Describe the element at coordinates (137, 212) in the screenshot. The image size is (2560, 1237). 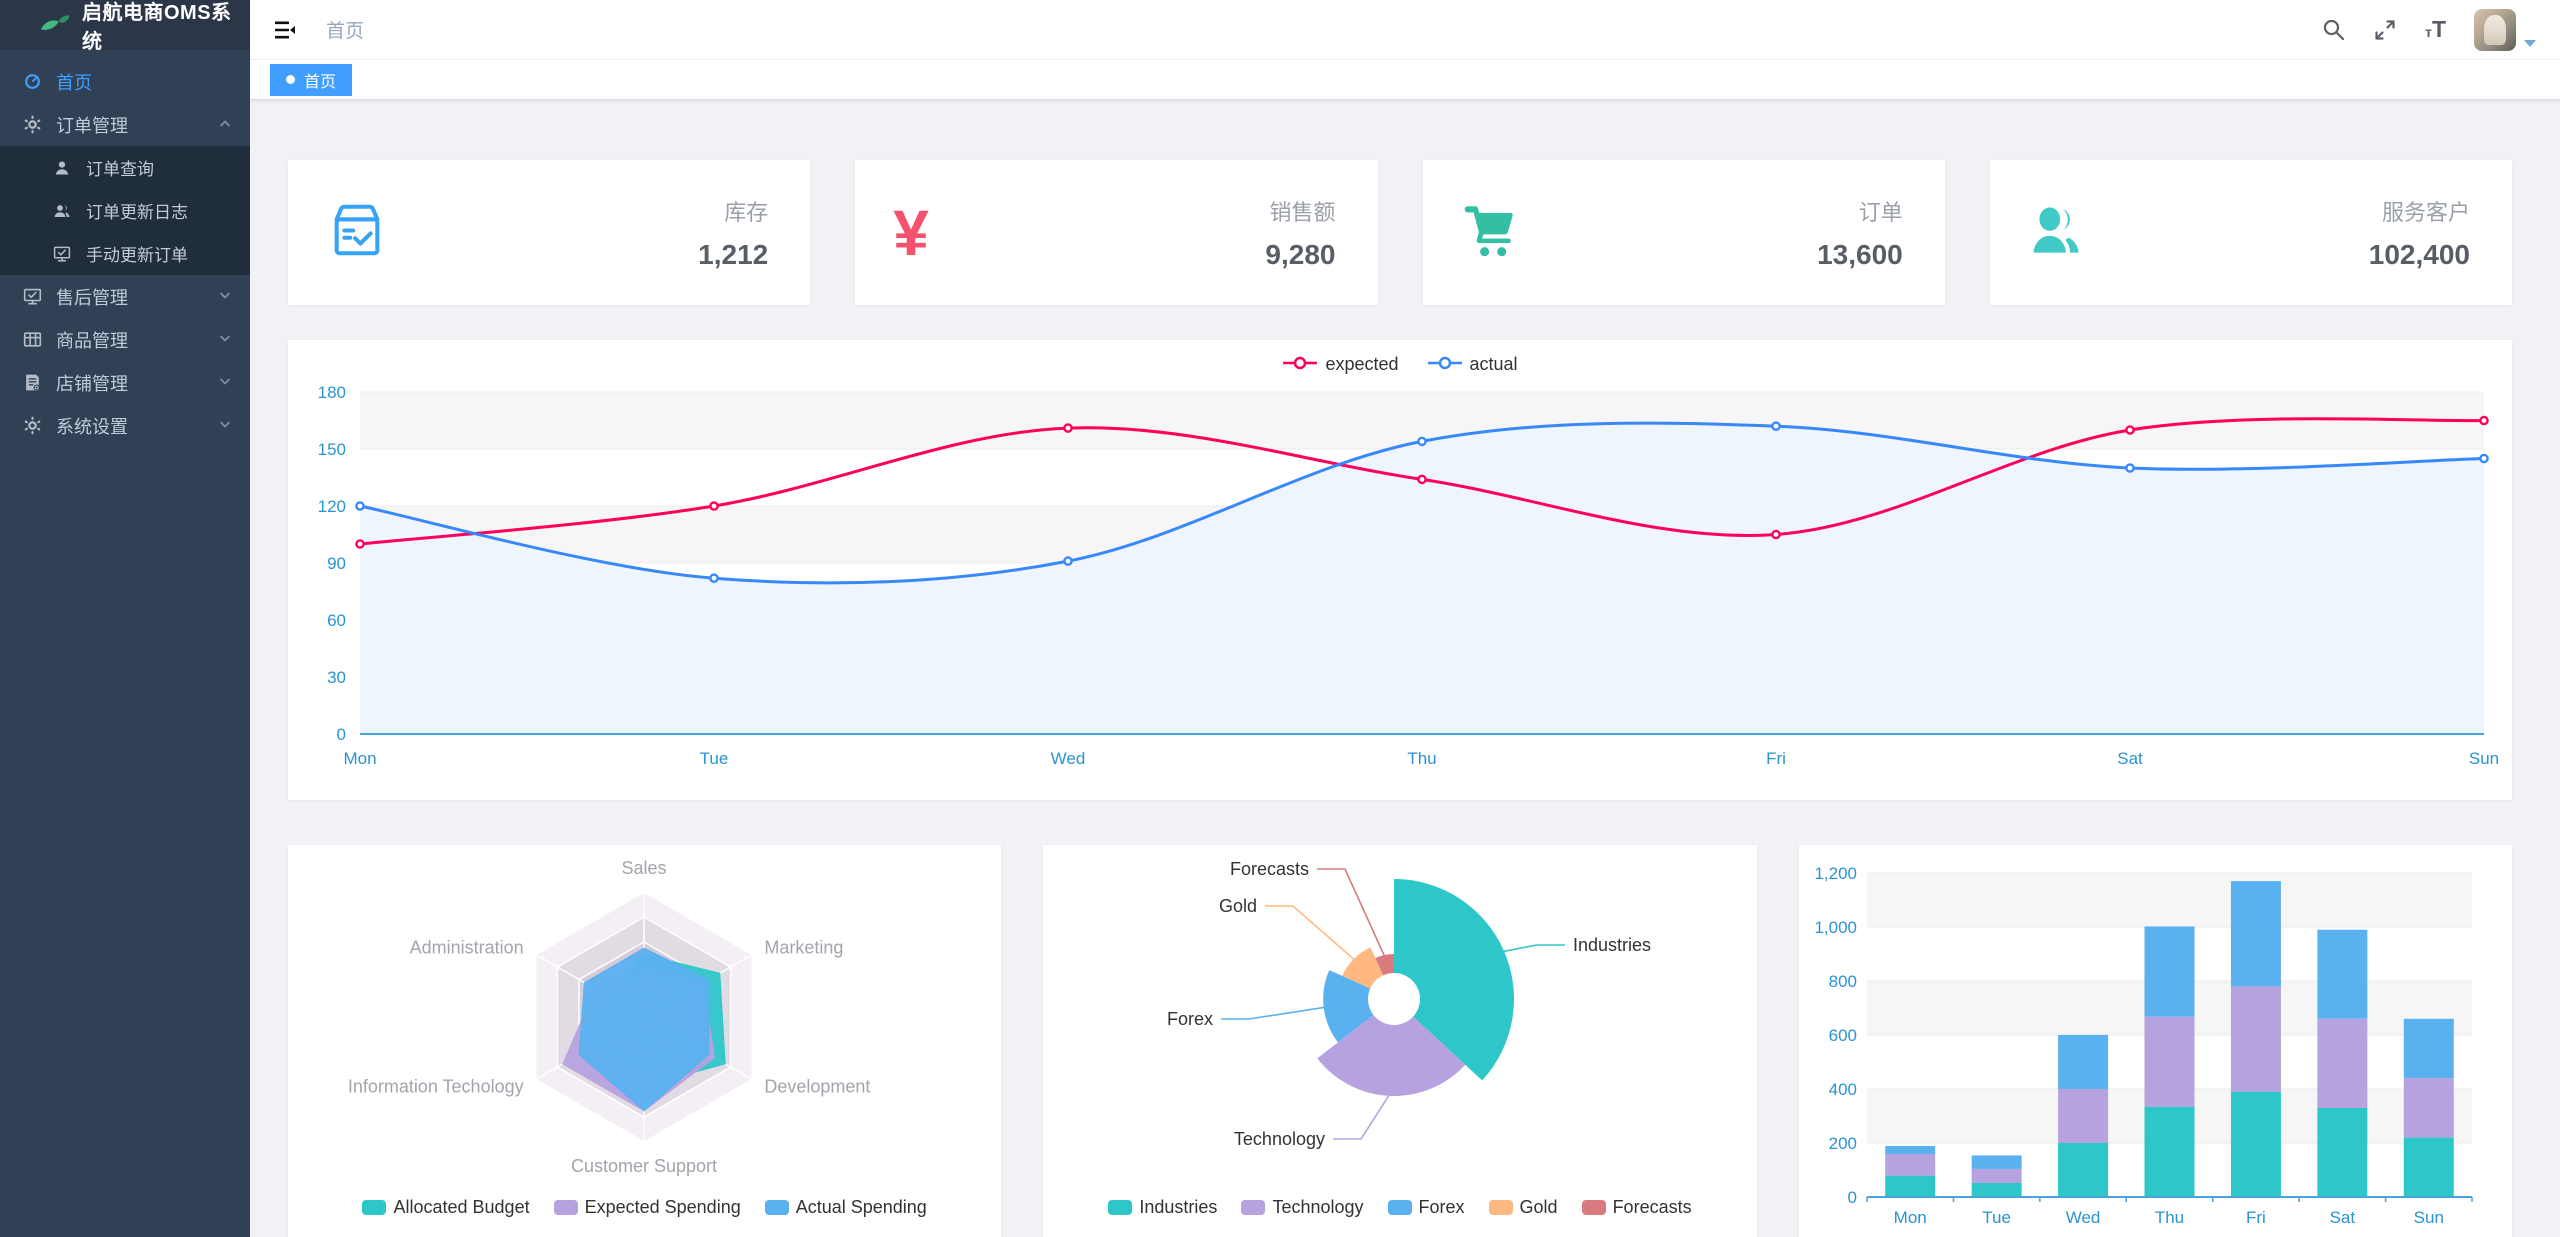
I see `sidebar-item-label: 订单更新日志` at that location.